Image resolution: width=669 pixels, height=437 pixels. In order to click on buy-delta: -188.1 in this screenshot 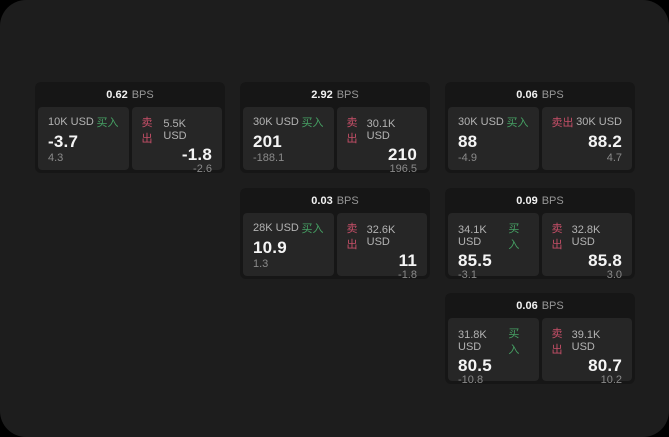, I will do `click(269, 158)`.